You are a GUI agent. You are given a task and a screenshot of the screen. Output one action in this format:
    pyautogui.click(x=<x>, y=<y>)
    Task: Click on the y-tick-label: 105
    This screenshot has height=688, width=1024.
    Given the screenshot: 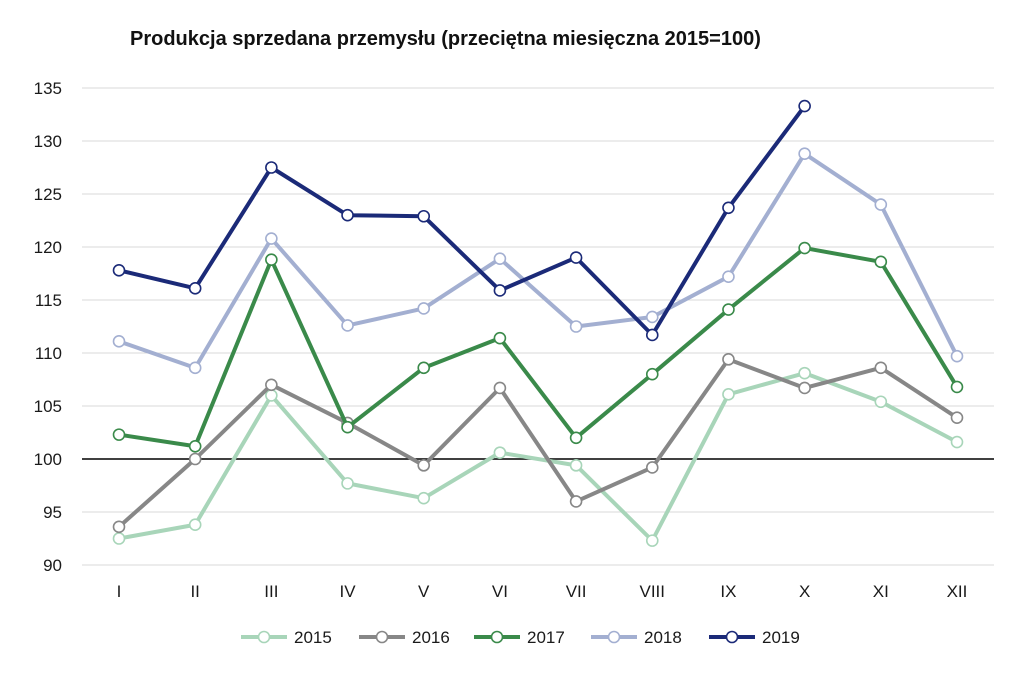 What is the action you would take?
    pyautogui.click(x=48, y=406)
    